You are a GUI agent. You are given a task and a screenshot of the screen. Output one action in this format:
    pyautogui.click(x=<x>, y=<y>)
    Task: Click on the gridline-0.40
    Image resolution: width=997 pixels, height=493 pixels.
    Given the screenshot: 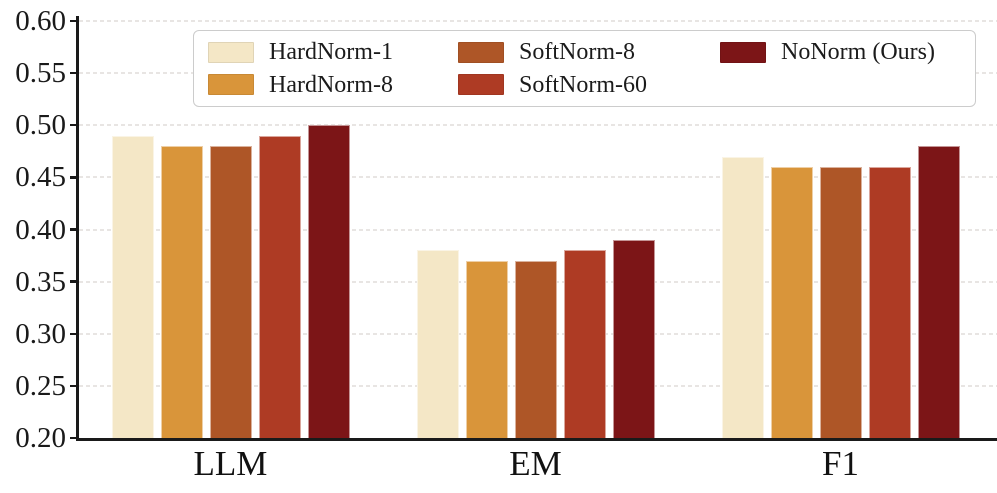 What is the action you would take?
    pyautogui.click(x=538, y=229)
    